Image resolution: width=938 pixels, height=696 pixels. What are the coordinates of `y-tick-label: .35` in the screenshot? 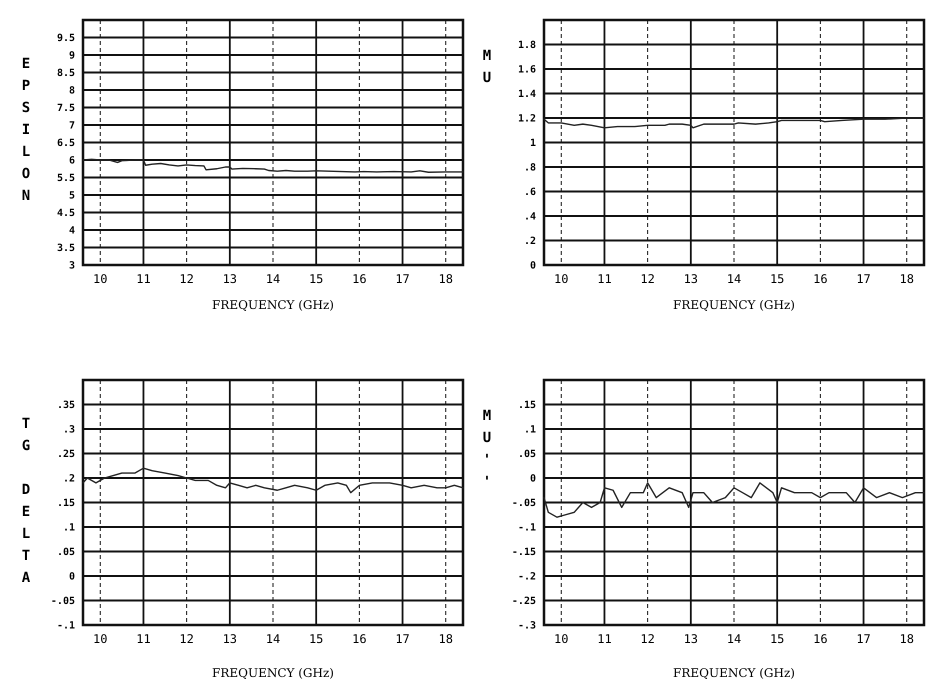 It's located at (65, 405).